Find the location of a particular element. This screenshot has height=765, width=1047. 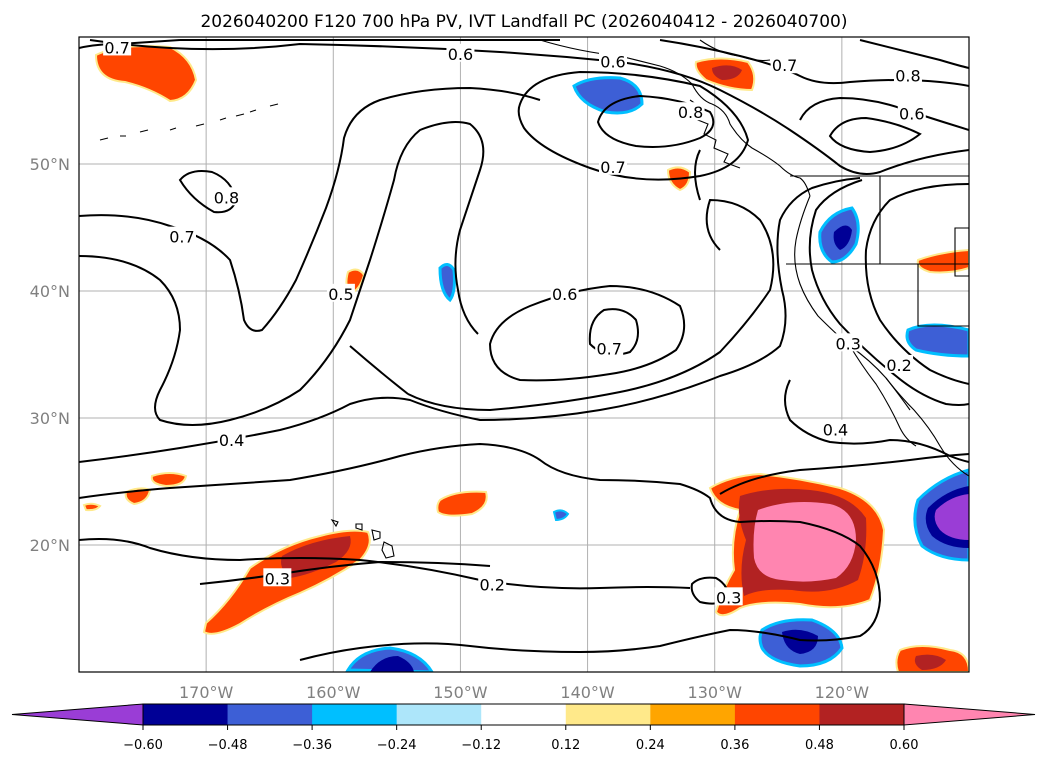

shade-pos-alaska-core is located at coordinates (727, 72).